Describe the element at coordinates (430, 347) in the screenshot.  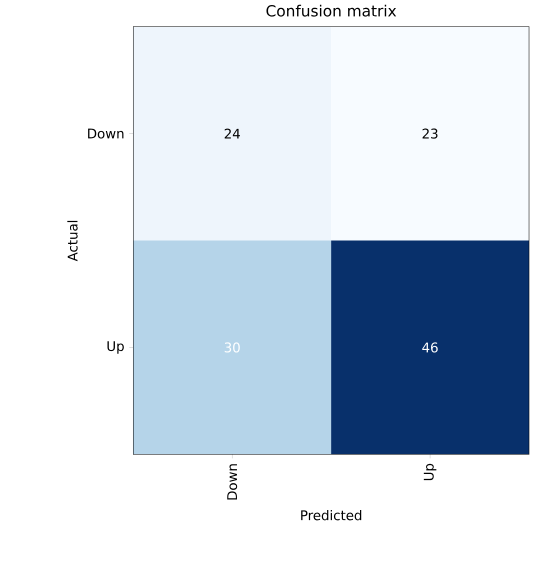
I see `data-label: 46` at that location.